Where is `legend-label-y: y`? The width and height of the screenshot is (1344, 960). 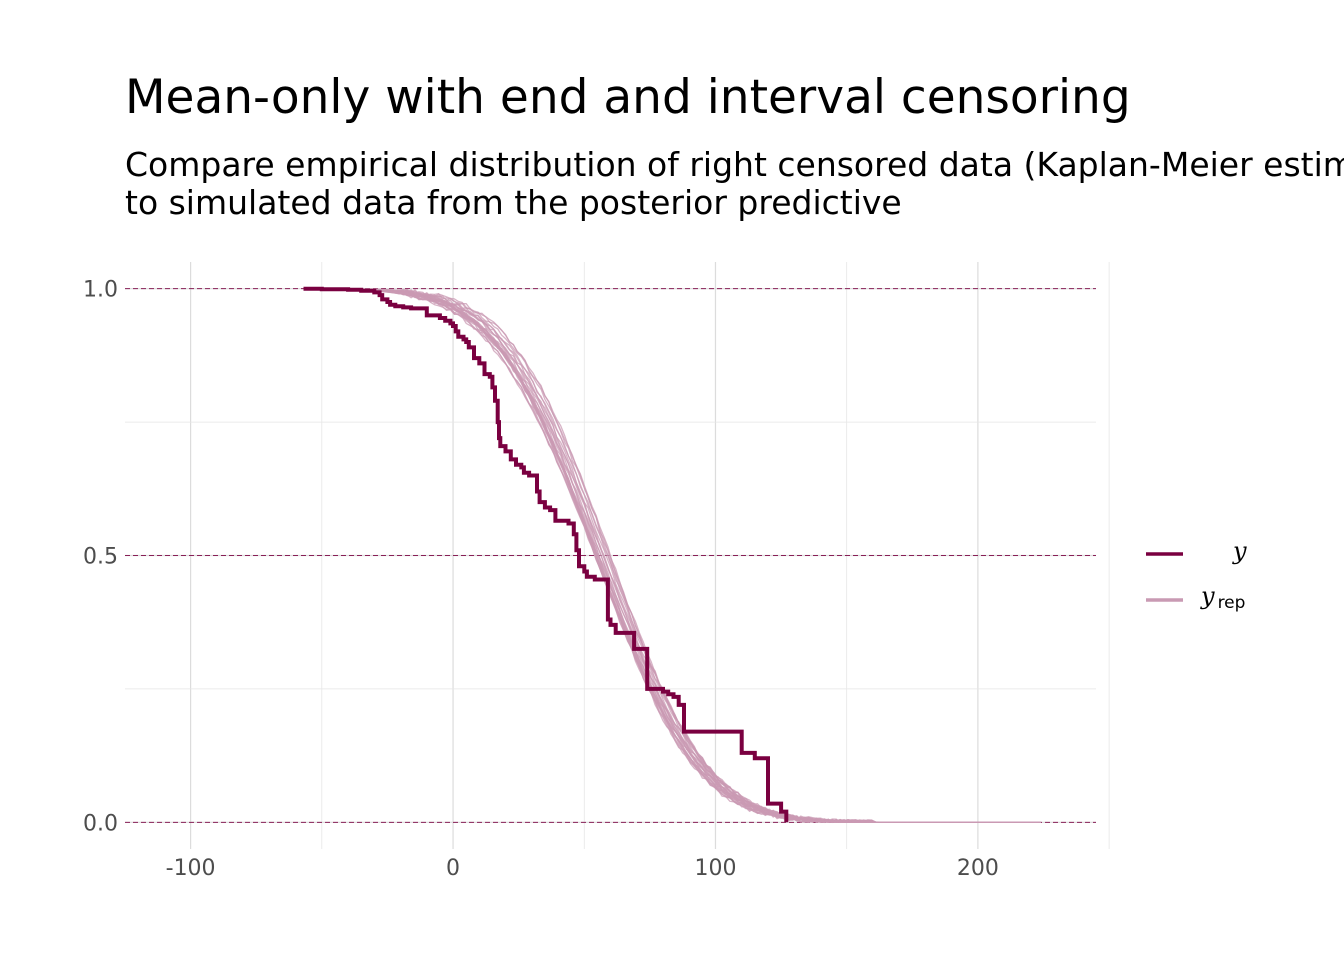 legend-label-y: y is located at coordinates (1239, 551).